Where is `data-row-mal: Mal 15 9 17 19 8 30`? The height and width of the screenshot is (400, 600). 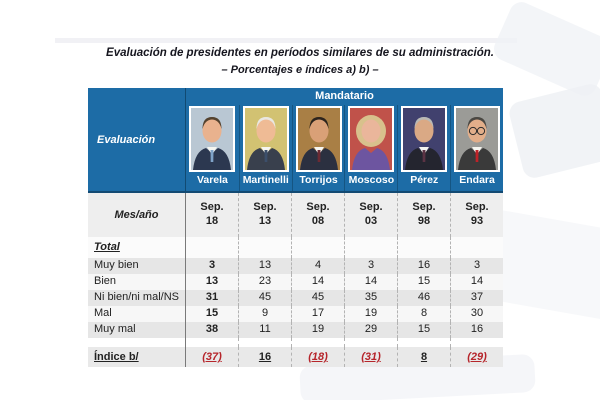
data-row-mal: Mal 15 9 17 19 8 30 is located at coordinates (295, 314).